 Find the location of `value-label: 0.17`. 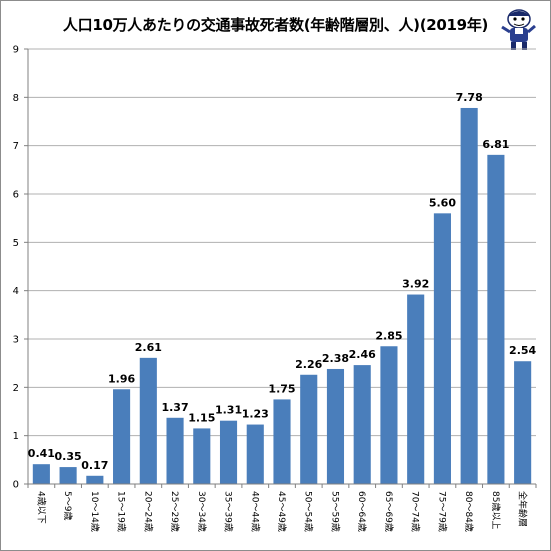

value-label: 0.17 is located at coordinates (94, 465).